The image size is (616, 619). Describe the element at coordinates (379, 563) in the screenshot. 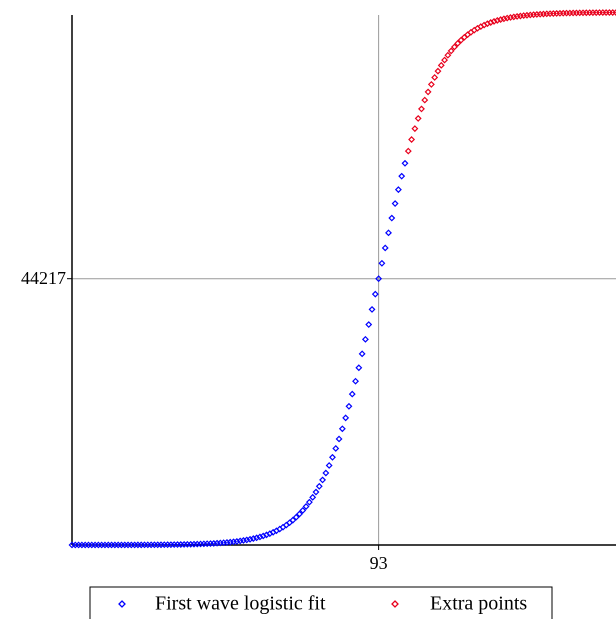

I see `x-tick-label: 93` at that location.